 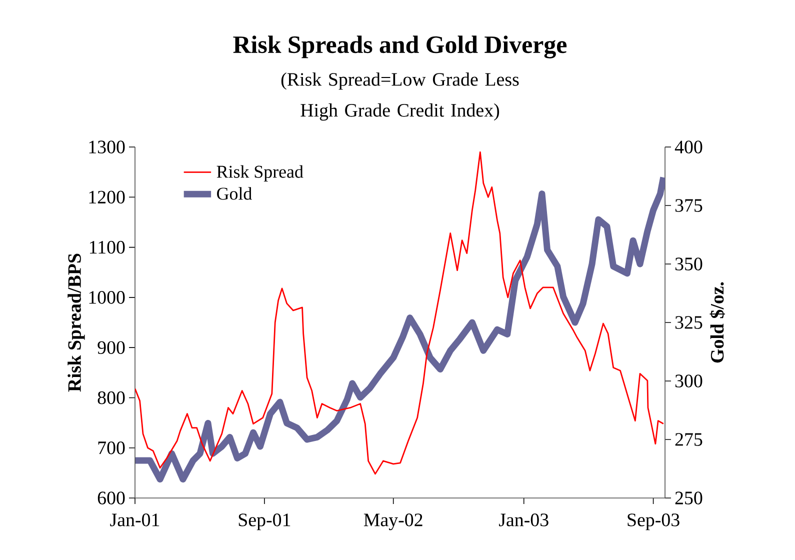 I want to click on y-axis-title: Risk Spread/BPS, so click(x=76, y=323).